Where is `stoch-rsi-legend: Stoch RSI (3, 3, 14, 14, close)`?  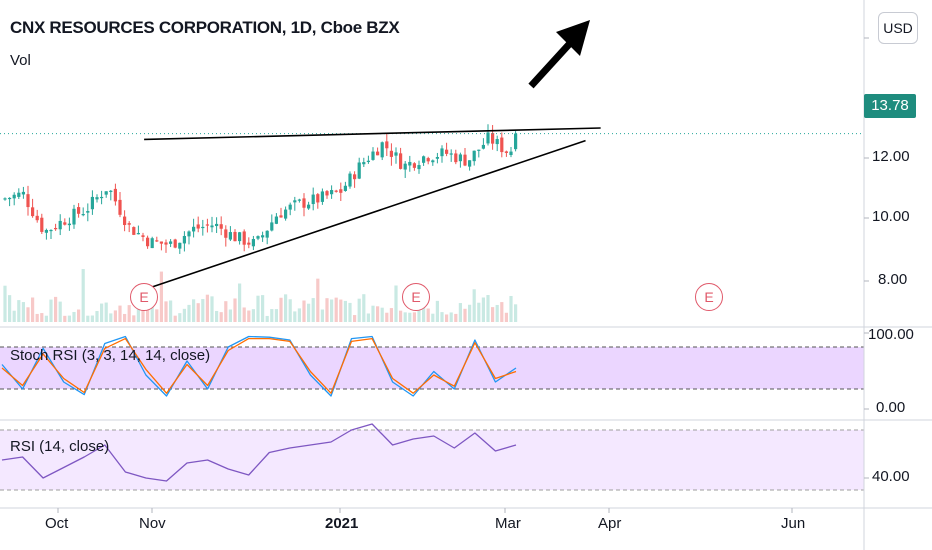
stoch-rsi-legend: Stoch RSI (3, 3, 14, 14, close) is located at coordinates (110, 355).